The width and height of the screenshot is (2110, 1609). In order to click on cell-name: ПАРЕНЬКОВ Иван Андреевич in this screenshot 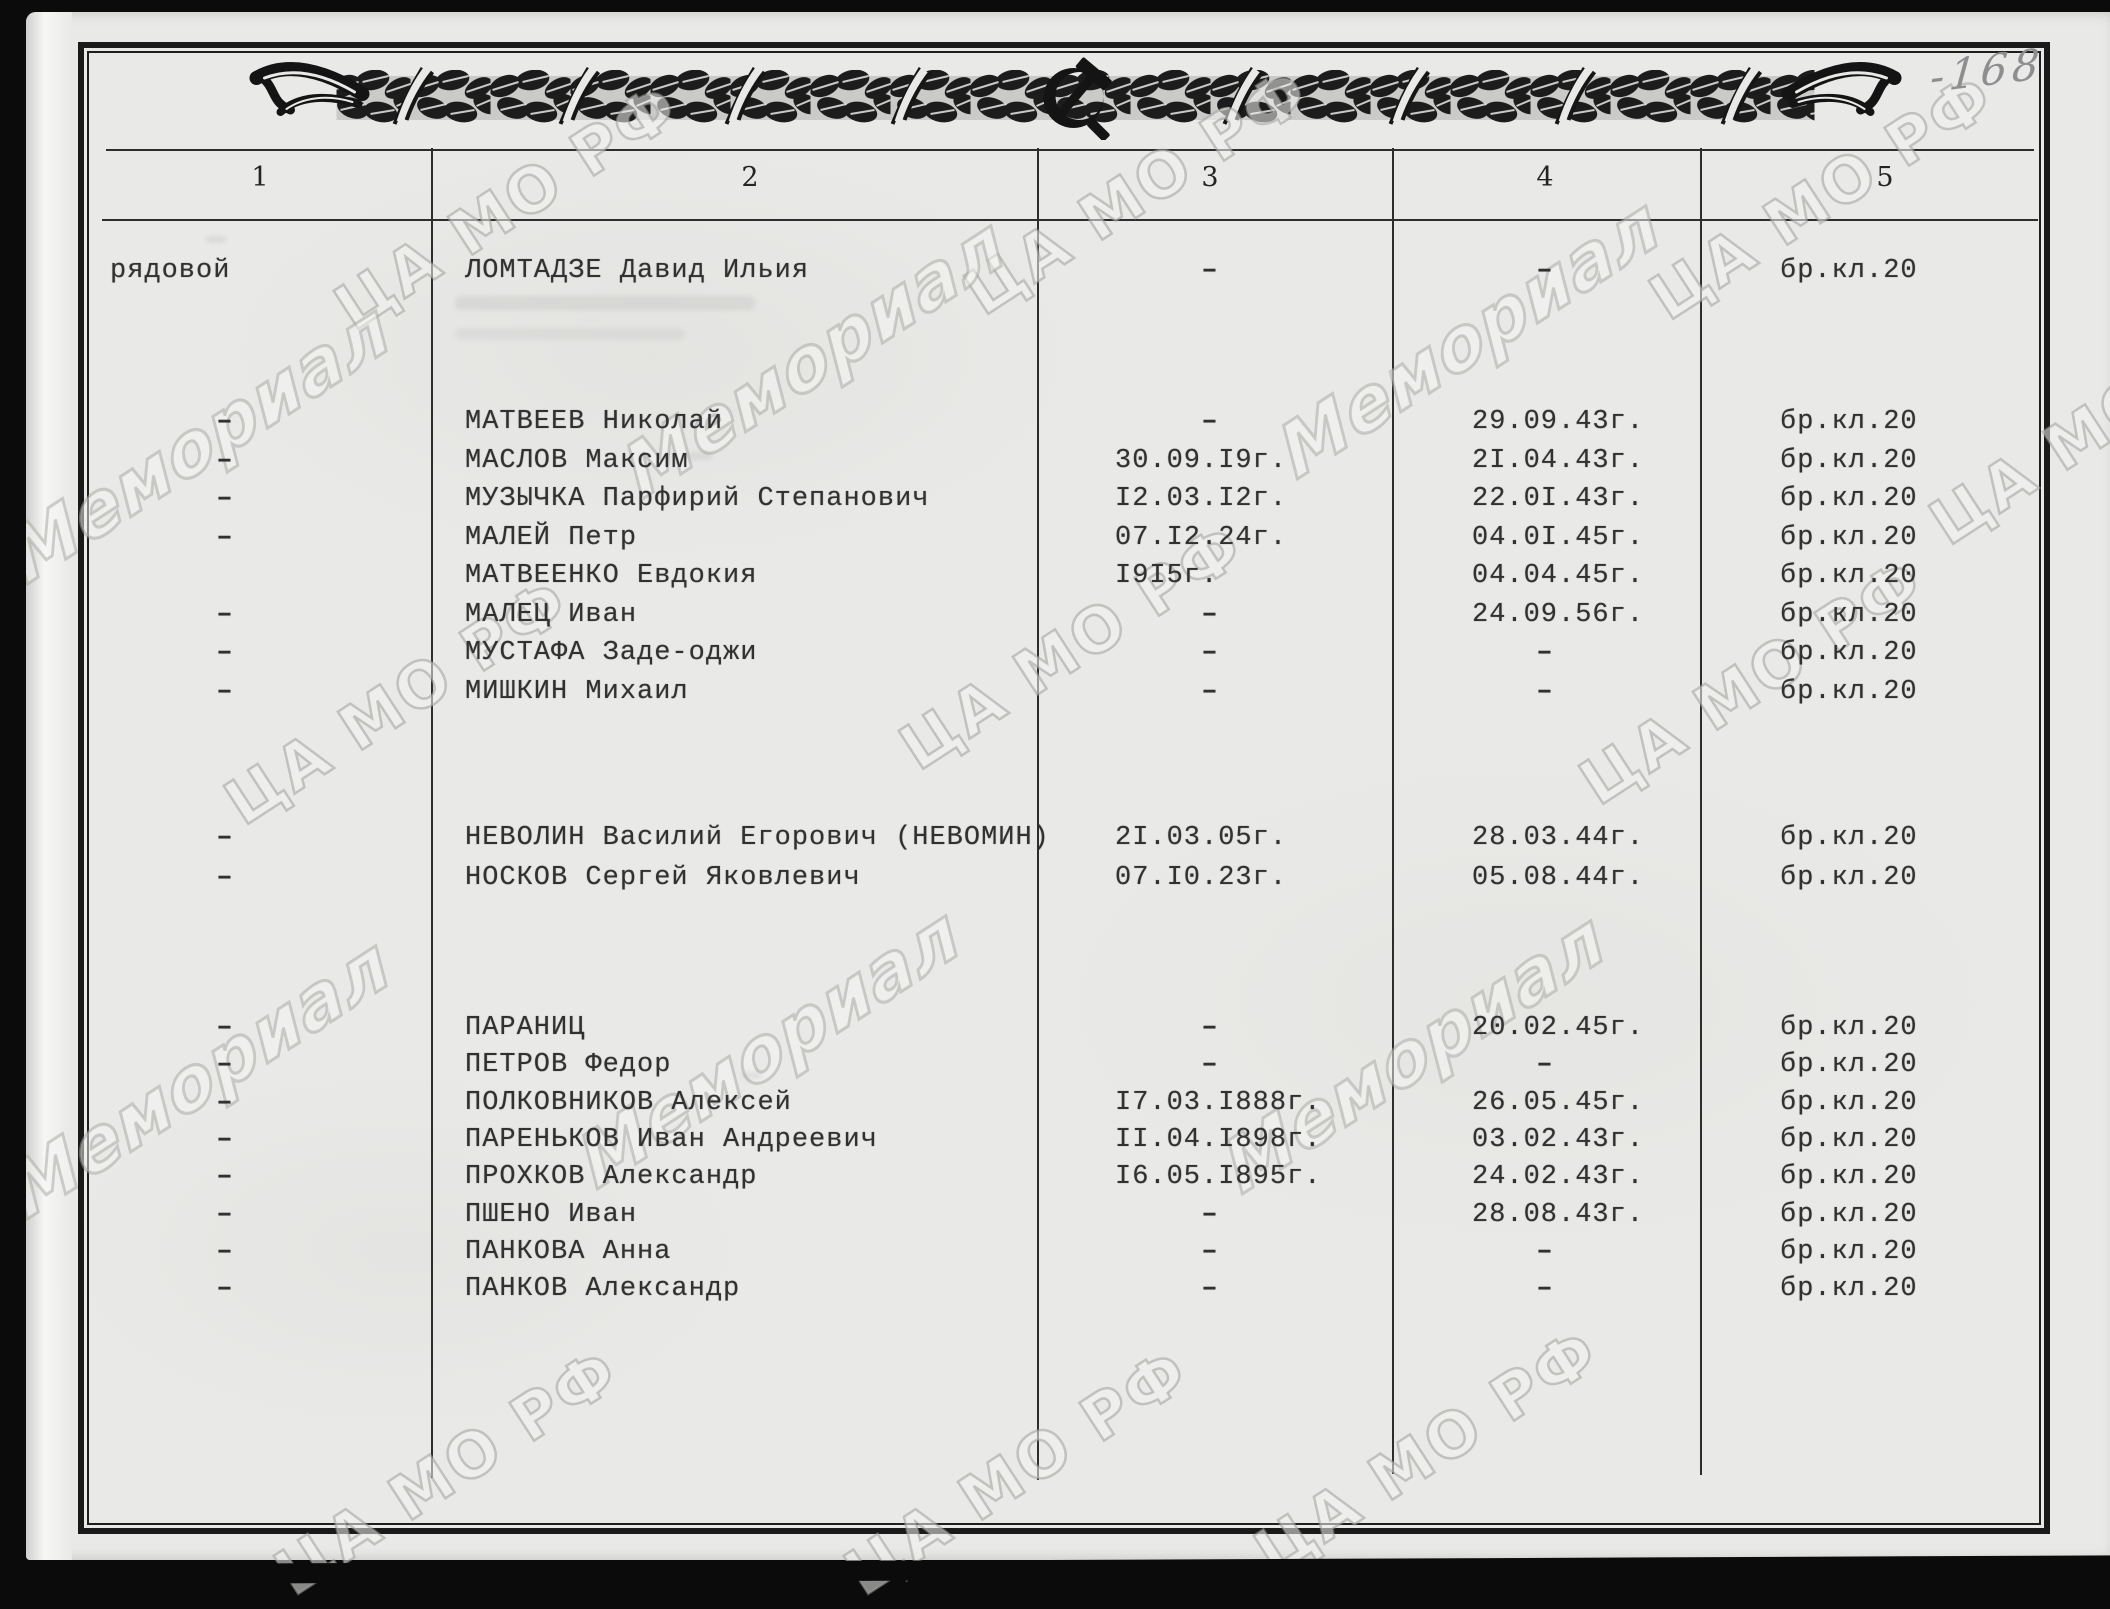, I will do `click(671, 1140)`.